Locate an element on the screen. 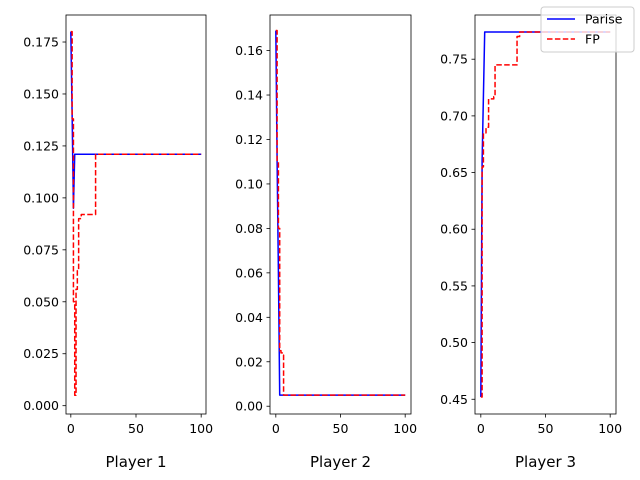  y-tick-label: 0.16 is located at coordinates (249, 50).